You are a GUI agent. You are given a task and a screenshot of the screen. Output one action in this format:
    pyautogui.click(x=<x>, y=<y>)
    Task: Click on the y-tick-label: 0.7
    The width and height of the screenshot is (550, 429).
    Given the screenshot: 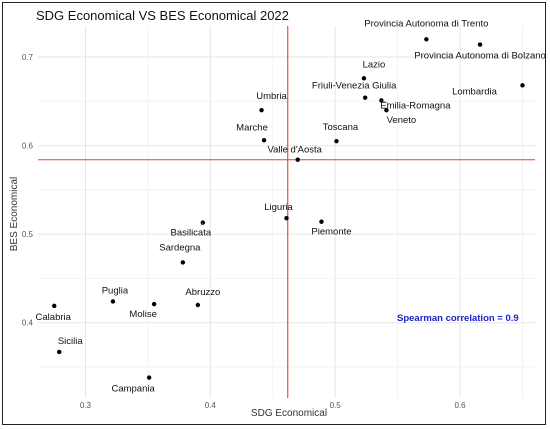 What is the action you would take?
    pyautogui.click(x=28, y=57)
    